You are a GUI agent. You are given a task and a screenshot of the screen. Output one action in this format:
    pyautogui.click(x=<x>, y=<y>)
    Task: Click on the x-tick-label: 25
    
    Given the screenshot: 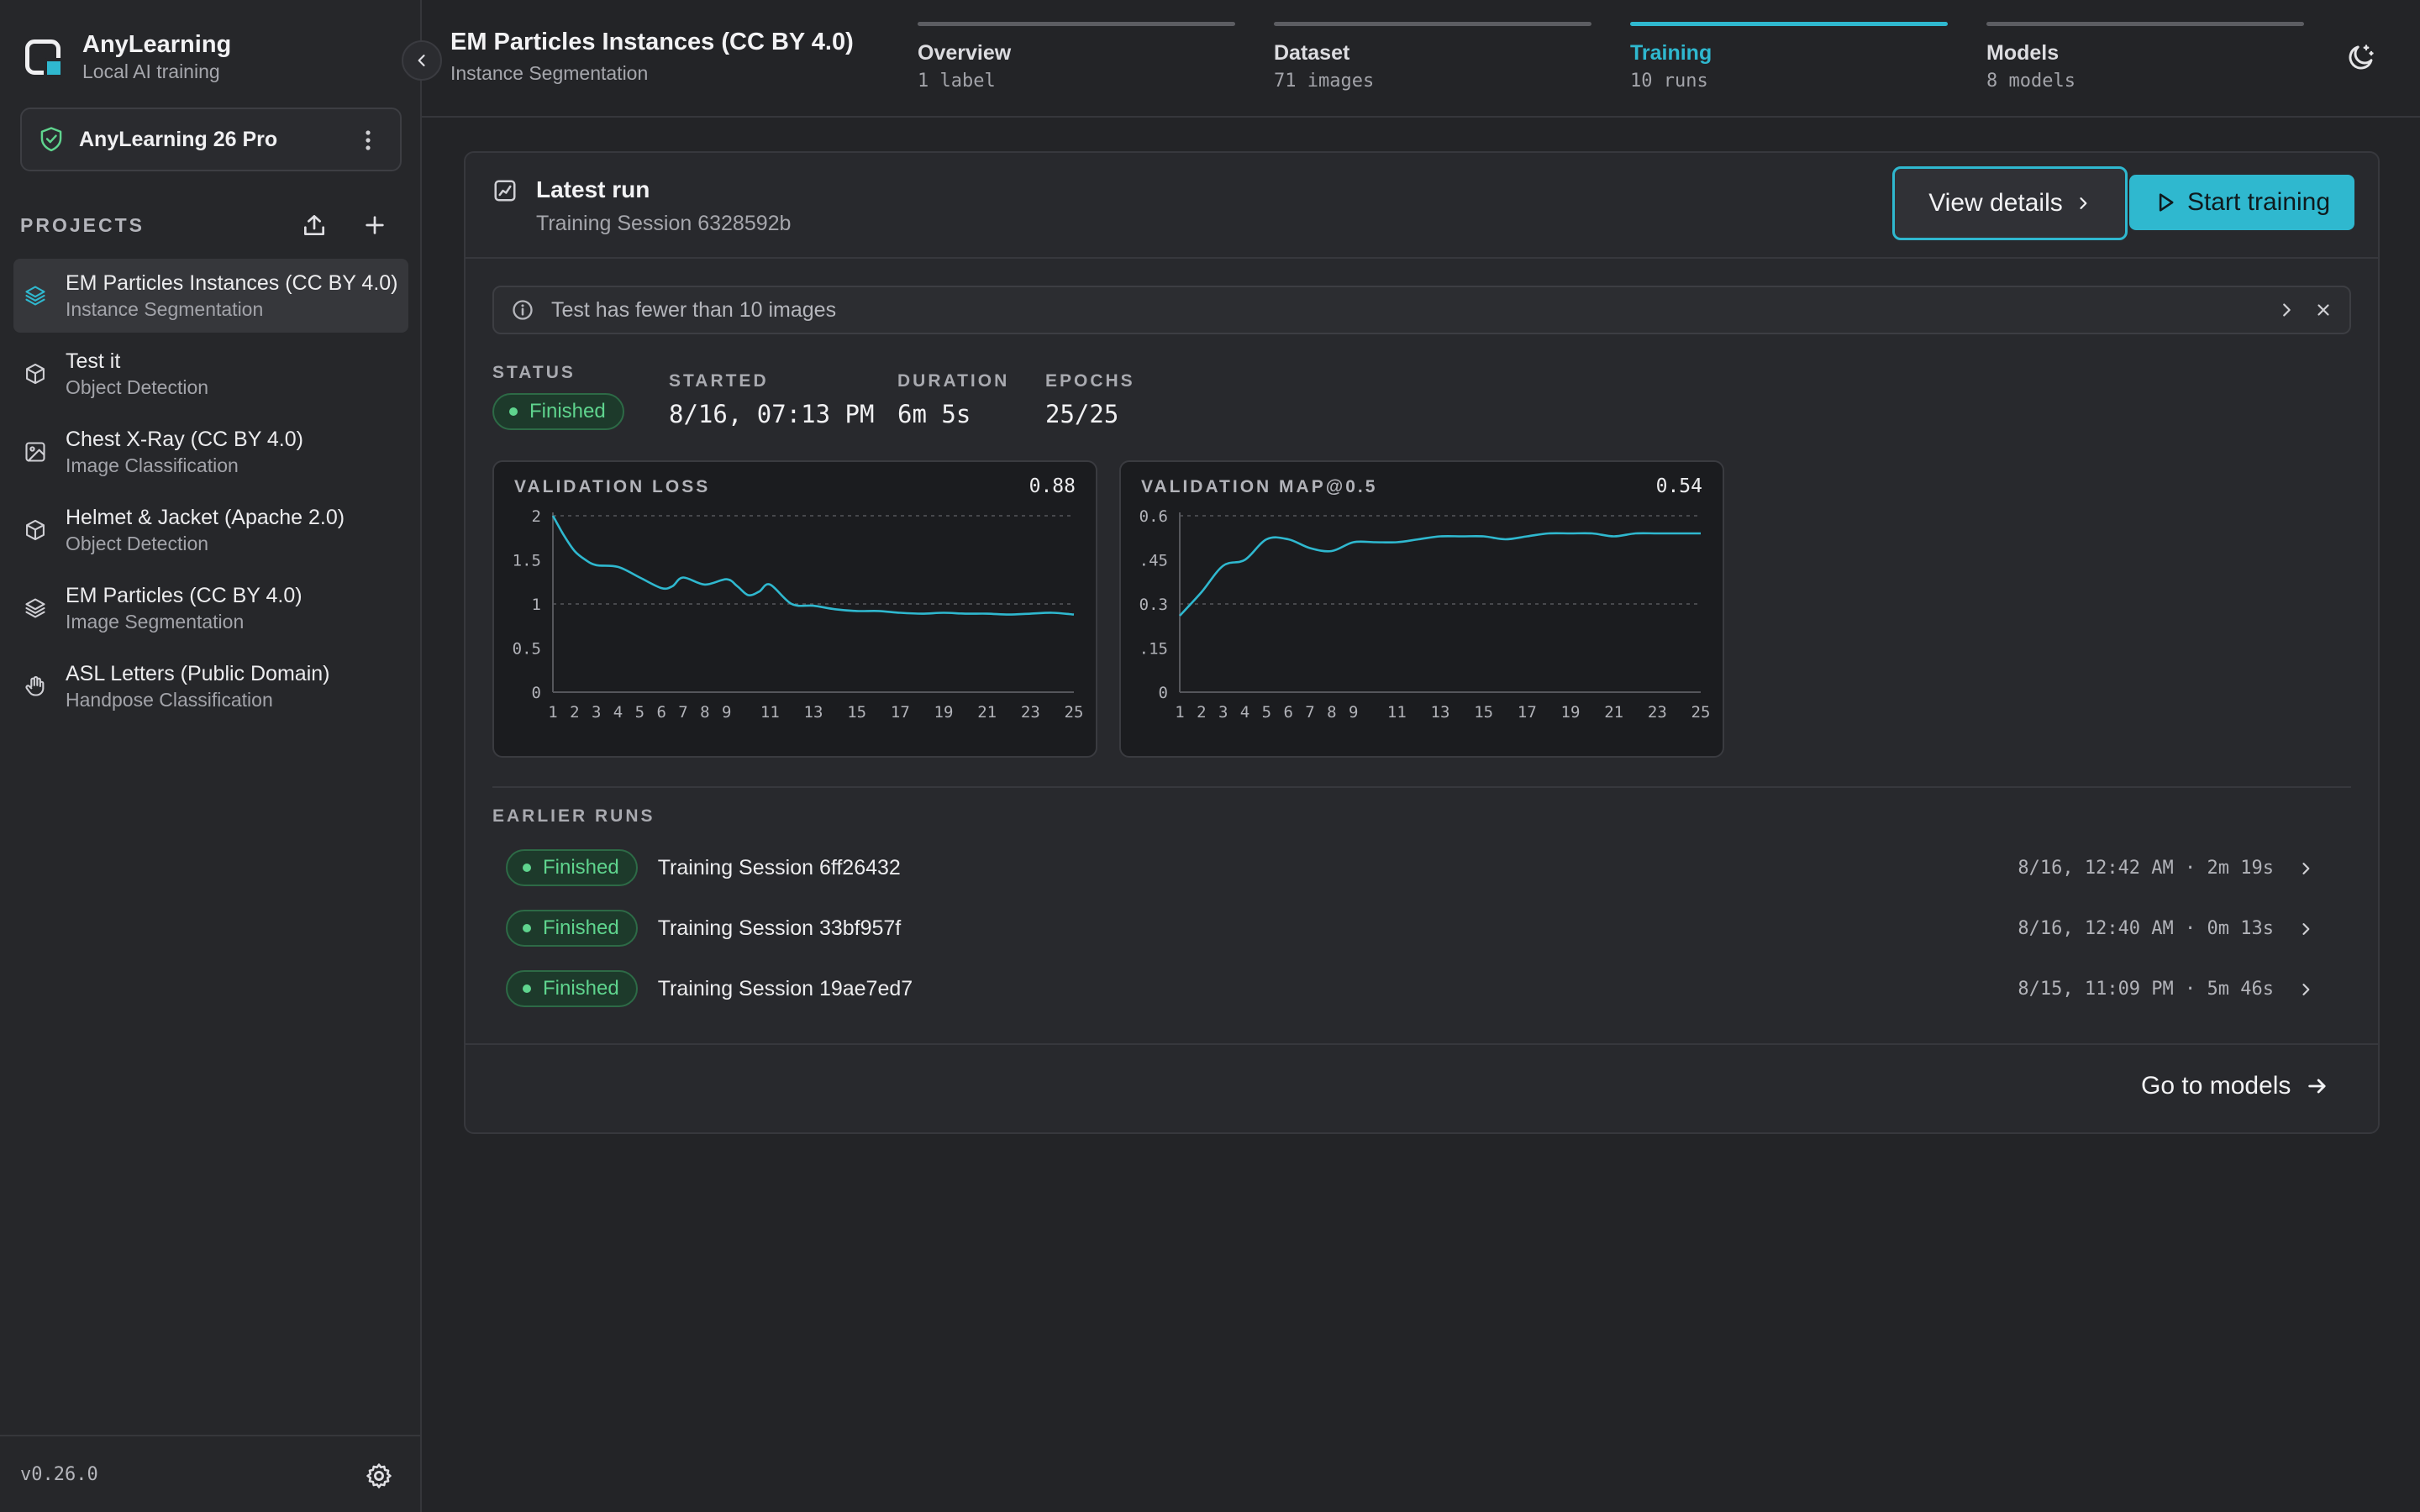 What is the action you would take?
    pyautogui.click(x=1074, y=712)
    